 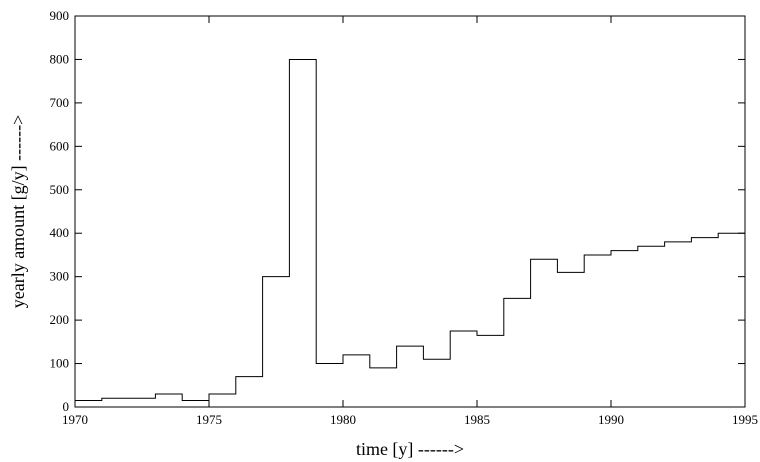 What do you see at coordinates (60, 232) in the screenshot?
I see `y-tick-label: 400` at bounding box center [60, 232].